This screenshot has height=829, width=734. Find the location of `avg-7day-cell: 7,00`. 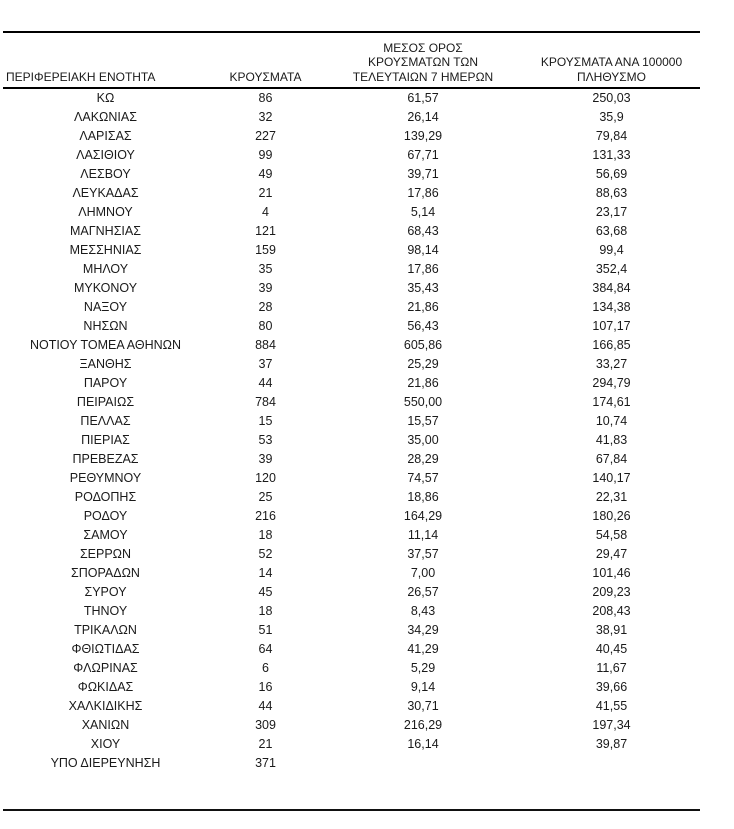

avg-7day-cell: 7,00 is located at coordinates (423, 573).